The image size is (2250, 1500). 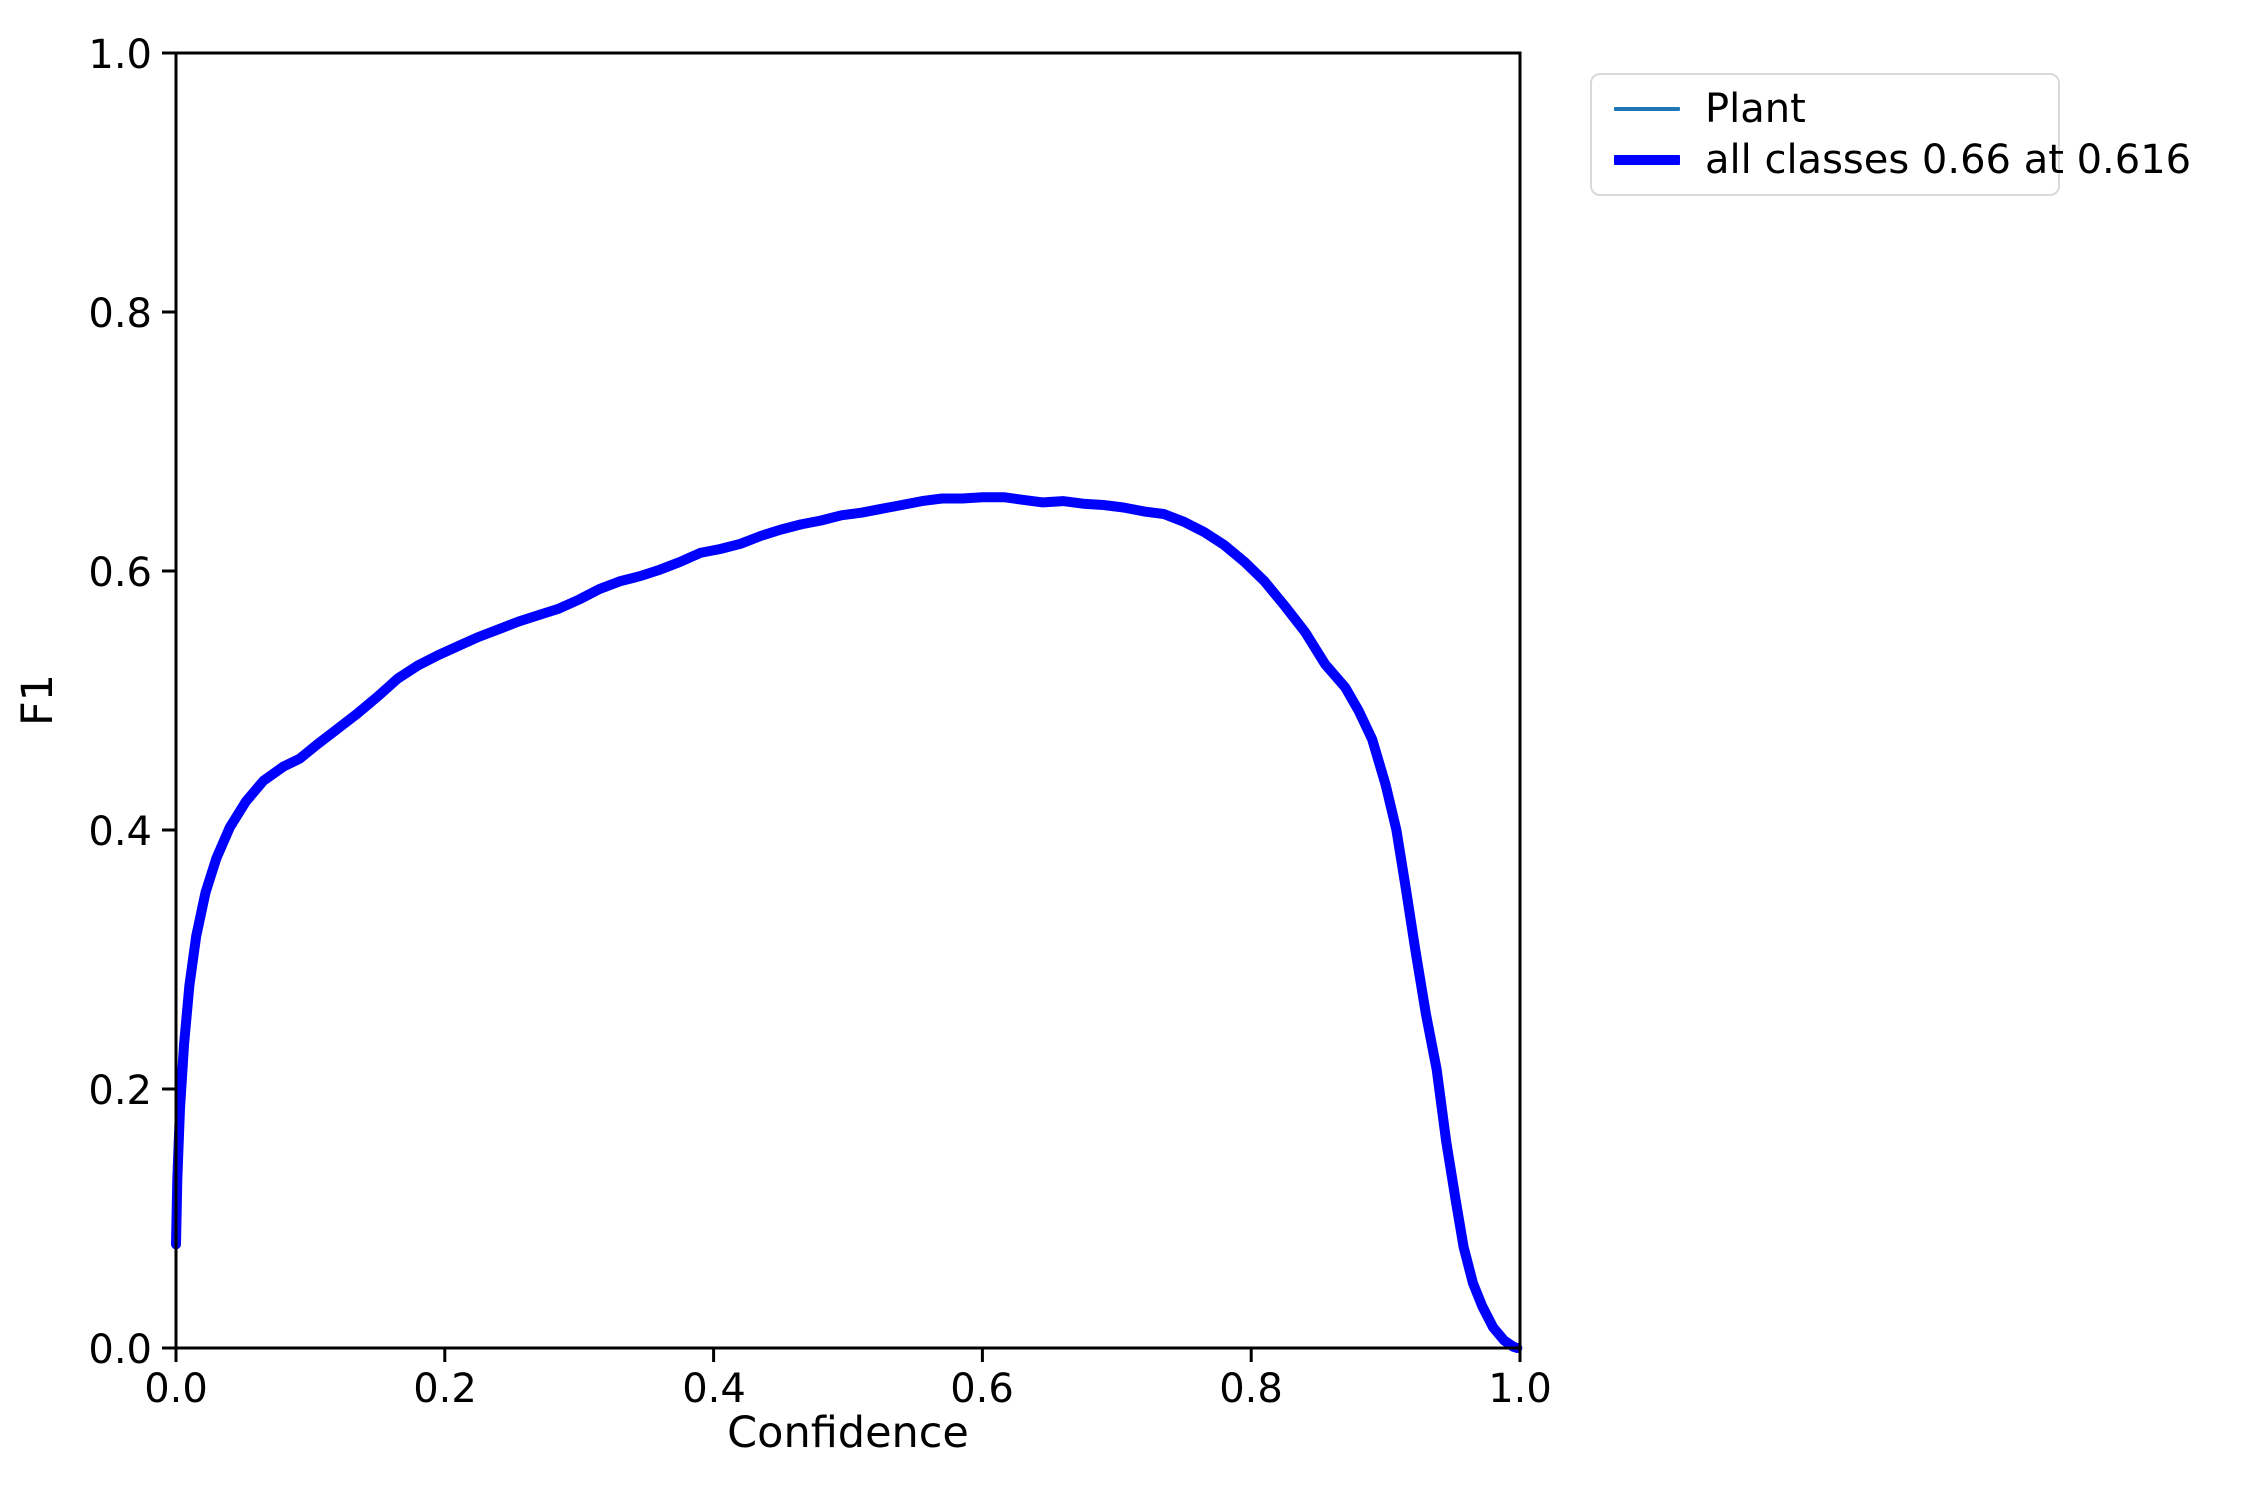 I want to click on legend-entry-plant: Plant, so click(x=1827, y=109).